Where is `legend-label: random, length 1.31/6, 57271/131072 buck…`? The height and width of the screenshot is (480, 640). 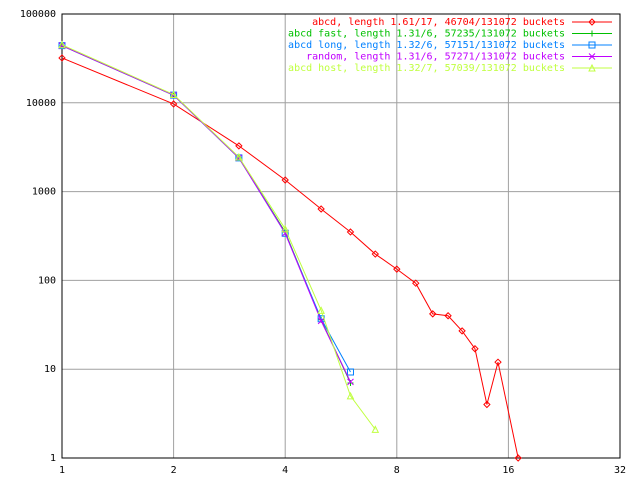 legend-label: random, length 1.31/6, 57271/131072 buck… is located at coordinates (435, 57).